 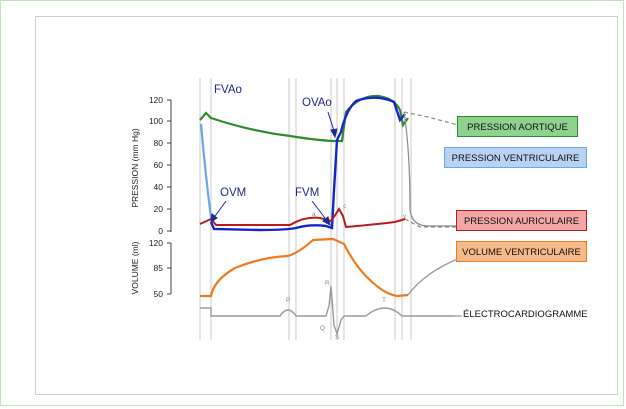 What do you see at coordinates (156, 100) in the screenshot?
I see `pressure-tick: 120` at bounding box center [156, 100].